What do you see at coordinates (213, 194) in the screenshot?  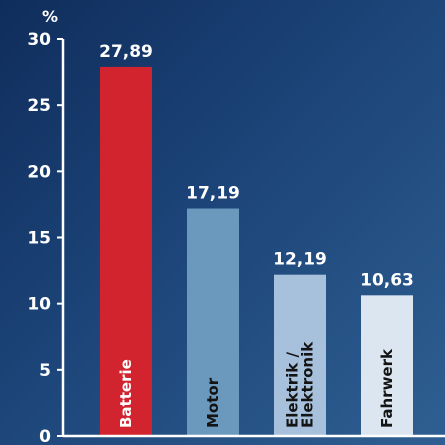 I see `value-label: 17,19` at bounding box center [213, 194].